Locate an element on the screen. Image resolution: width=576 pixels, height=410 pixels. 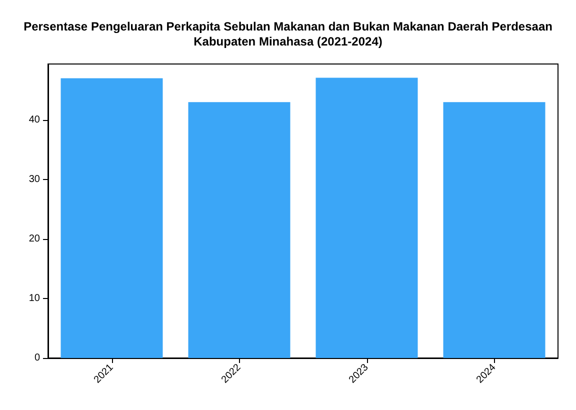
y-tick-label: 0 is located at coordinates (37, 358).